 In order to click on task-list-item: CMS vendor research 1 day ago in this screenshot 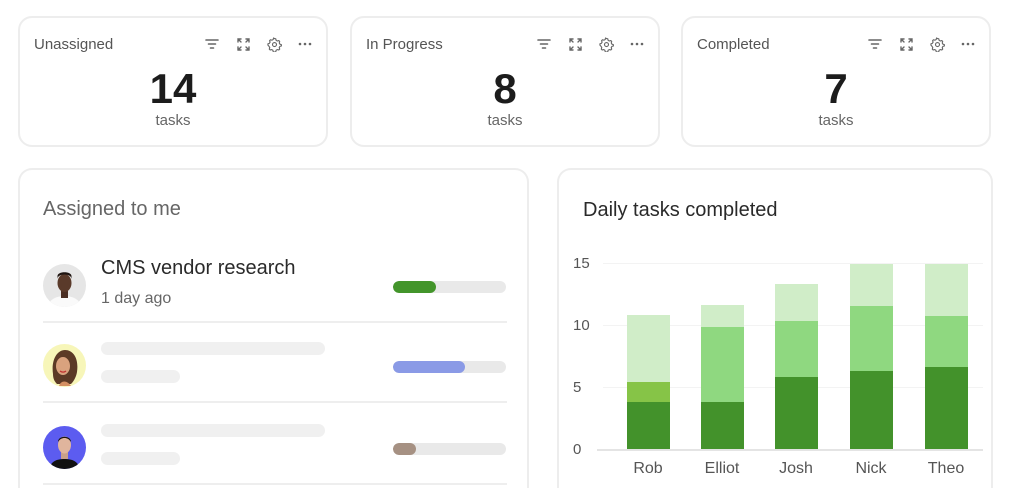, I will do `click(275, 283)`.